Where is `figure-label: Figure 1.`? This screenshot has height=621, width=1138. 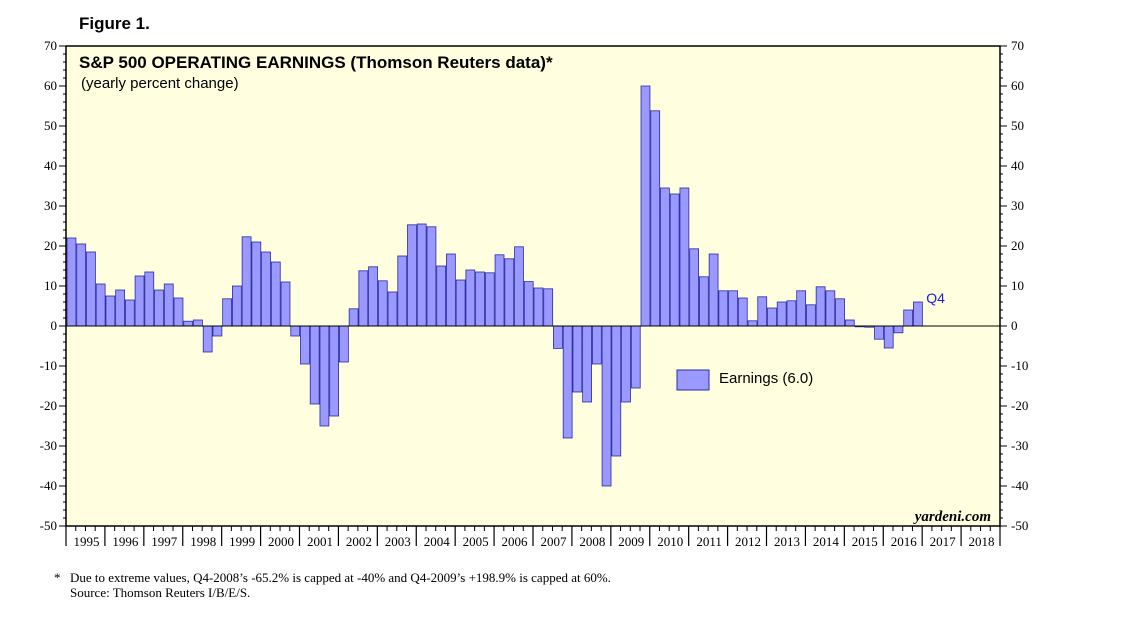 figure-label: Figure 1. is located at coordinates (114, 23).